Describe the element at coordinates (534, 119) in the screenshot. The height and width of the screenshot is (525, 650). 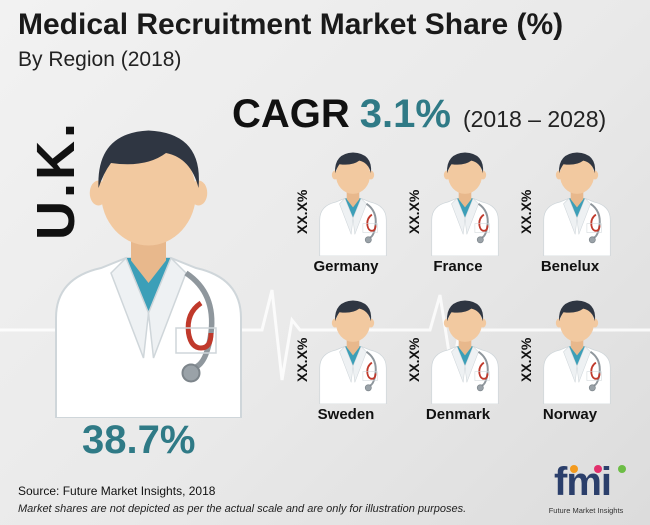
I see `cagr-range: (2018 – 2028)` at that location.